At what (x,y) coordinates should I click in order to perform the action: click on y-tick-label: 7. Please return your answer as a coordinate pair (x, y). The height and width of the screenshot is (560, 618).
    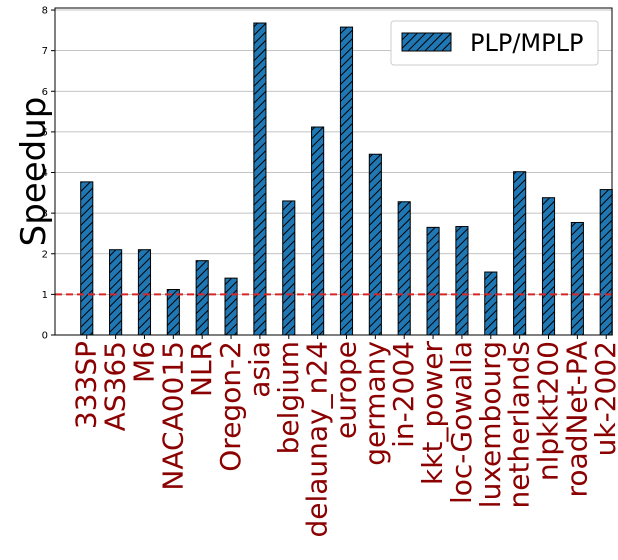
    Looking at the image, I should click on (45, 51).